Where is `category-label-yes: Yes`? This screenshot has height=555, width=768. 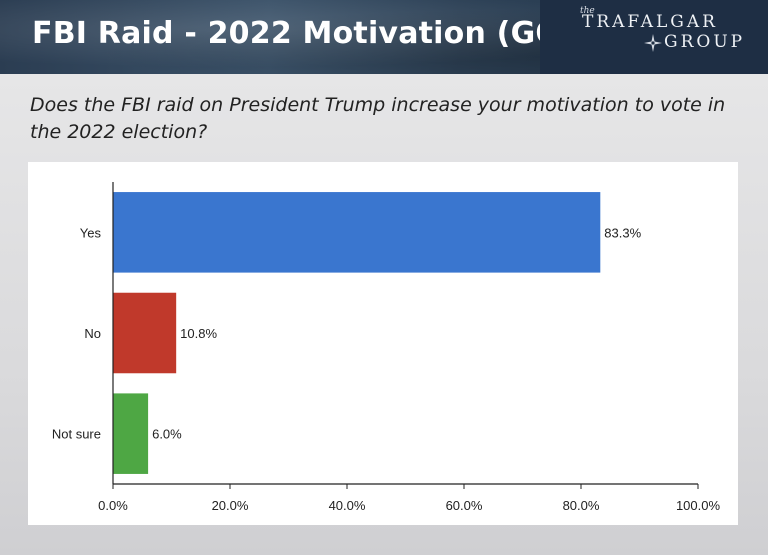
category-label-yes: Yes is located at coordinates (91, 232).